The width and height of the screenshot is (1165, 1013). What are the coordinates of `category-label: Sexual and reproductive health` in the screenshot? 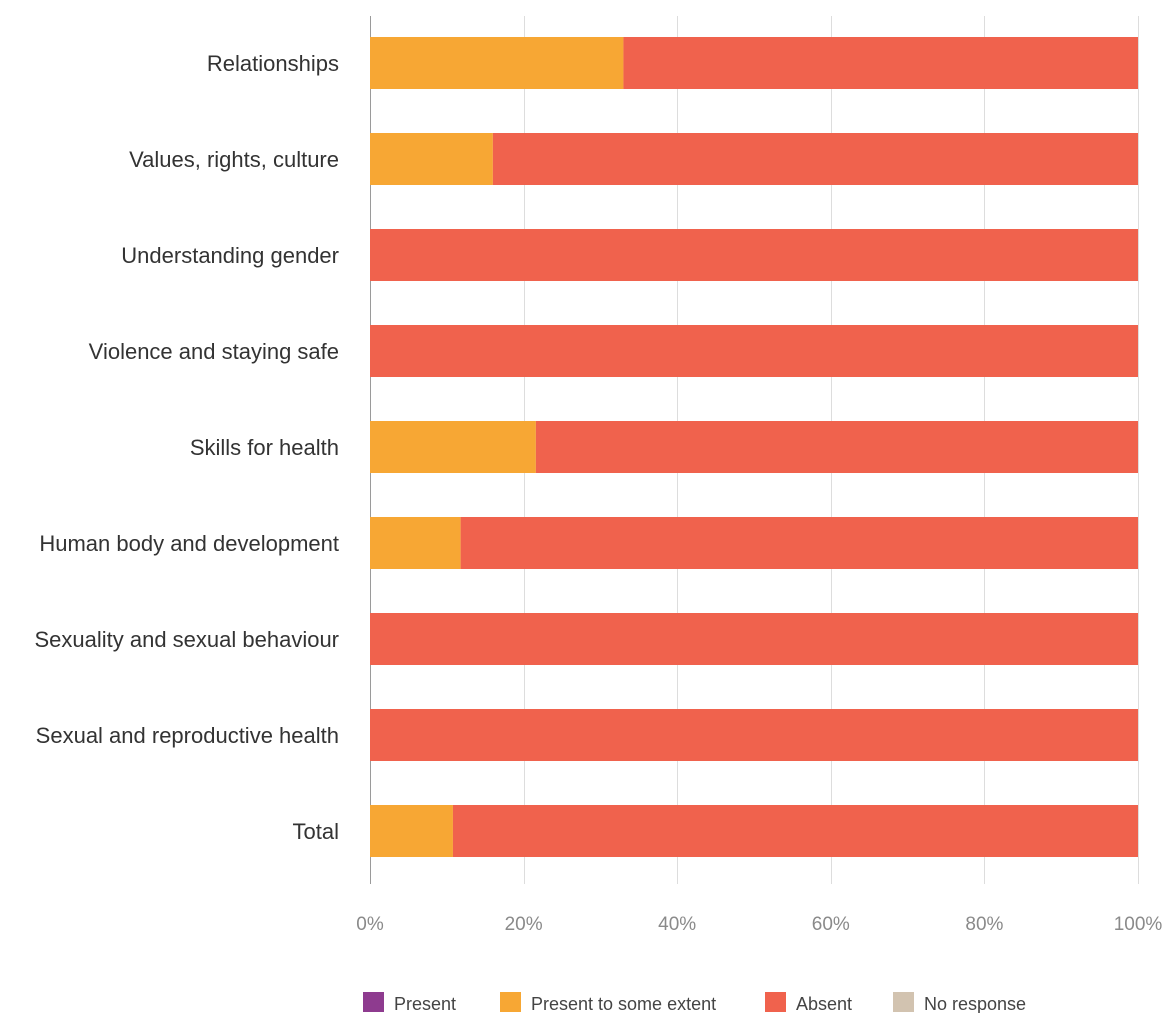 It's located at (187, 735).